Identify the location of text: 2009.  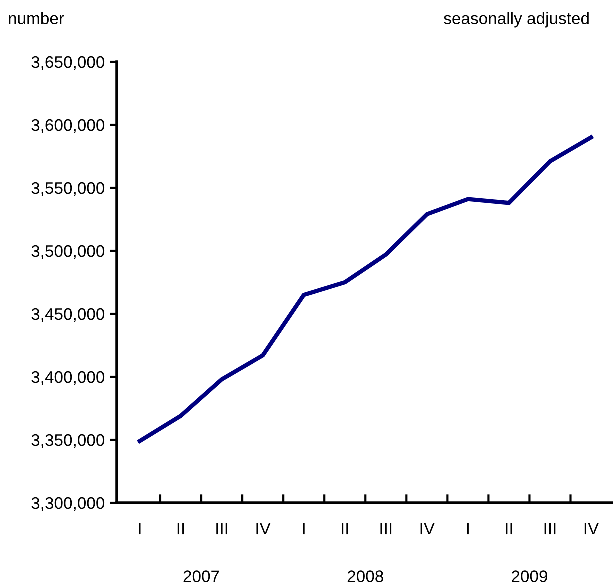
(530, 576).